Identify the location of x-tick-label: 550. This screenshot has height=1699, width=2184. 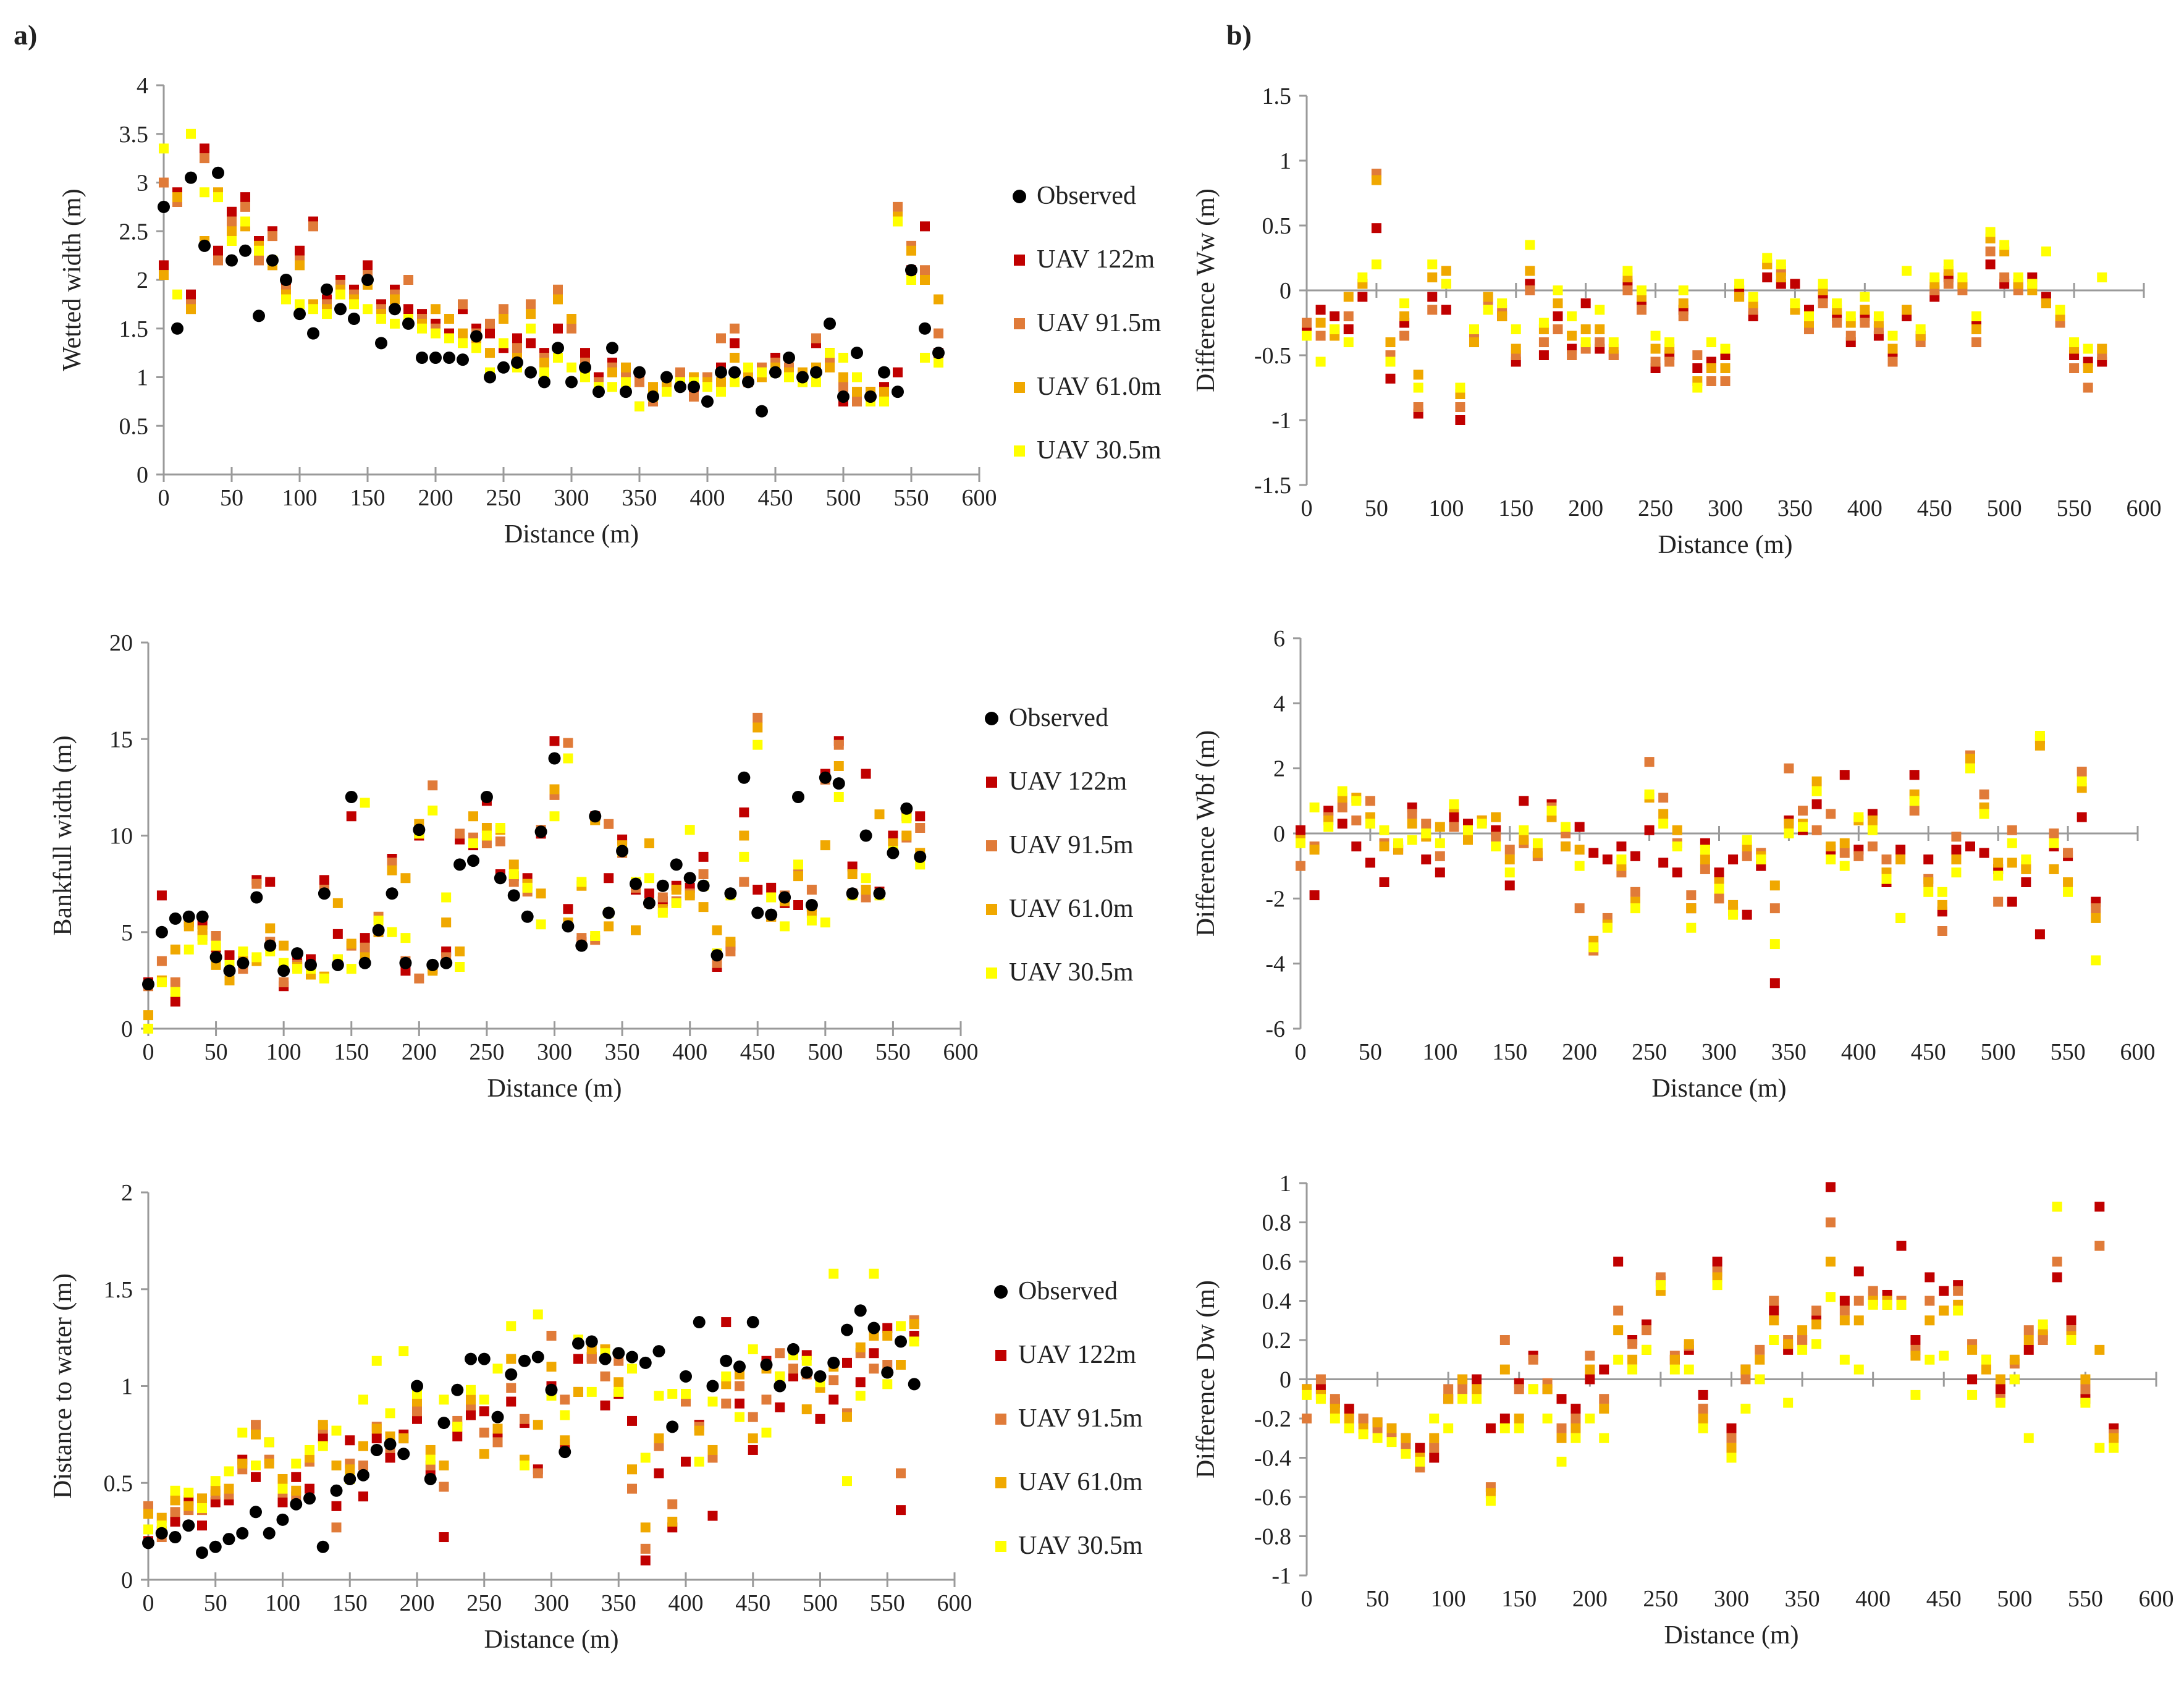
(2085, 1599).